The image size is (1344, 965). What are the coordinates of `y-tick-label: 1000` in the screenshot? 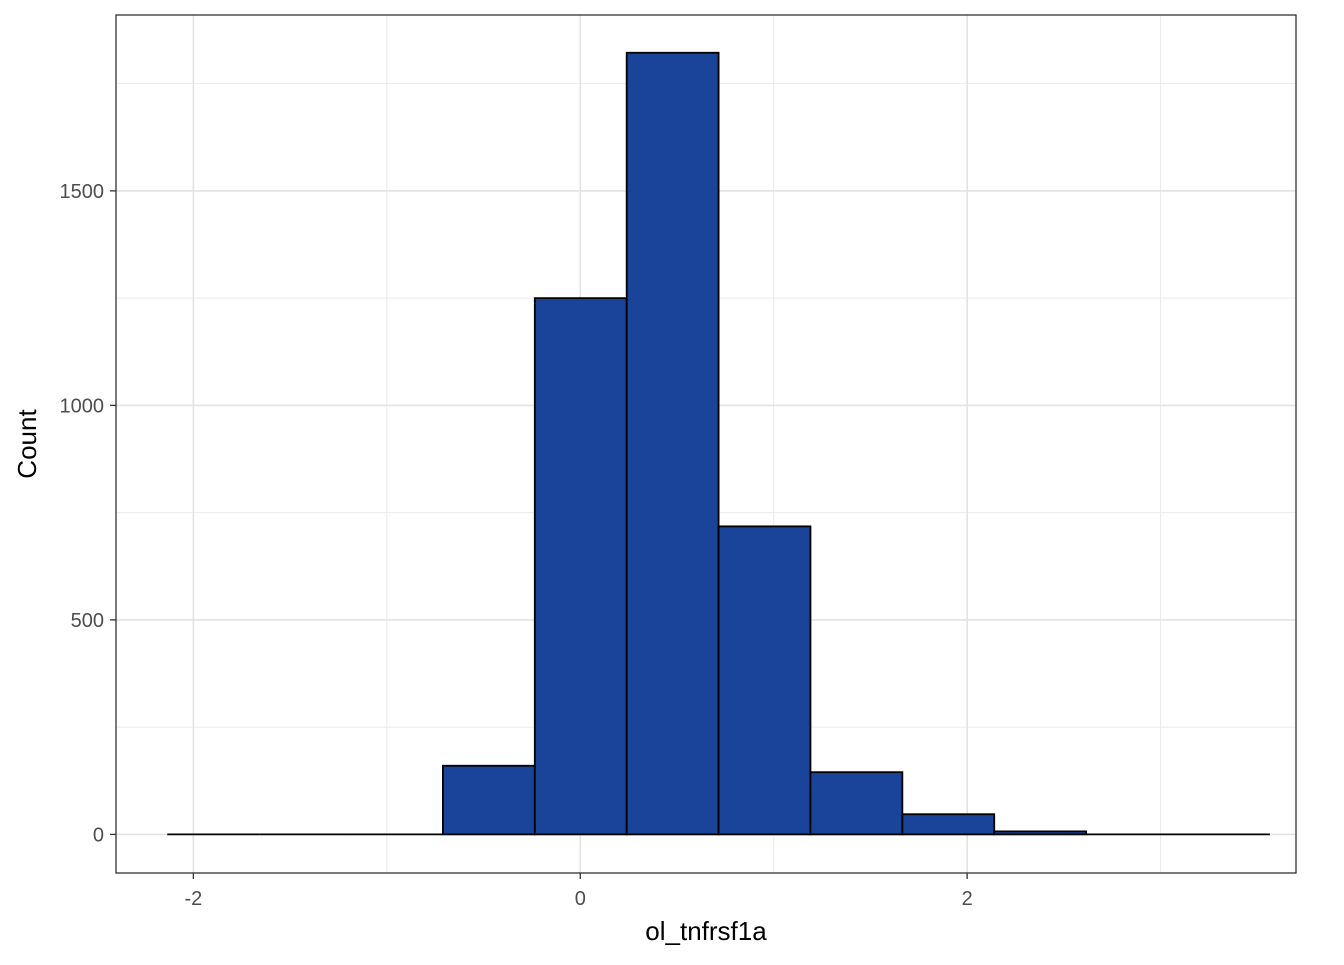 It's located at (82, 406).